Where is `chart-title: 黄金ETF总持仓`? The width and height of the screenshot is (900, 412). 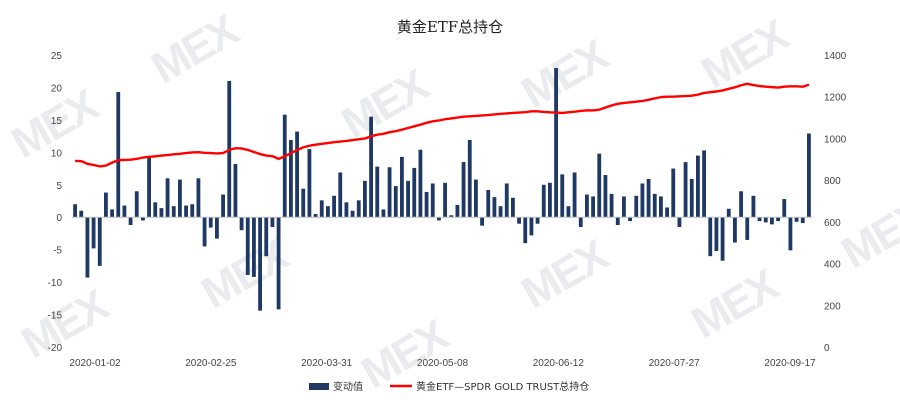
chart-title: 黄金ETF总持仓 is located at coordinates (450, 27).